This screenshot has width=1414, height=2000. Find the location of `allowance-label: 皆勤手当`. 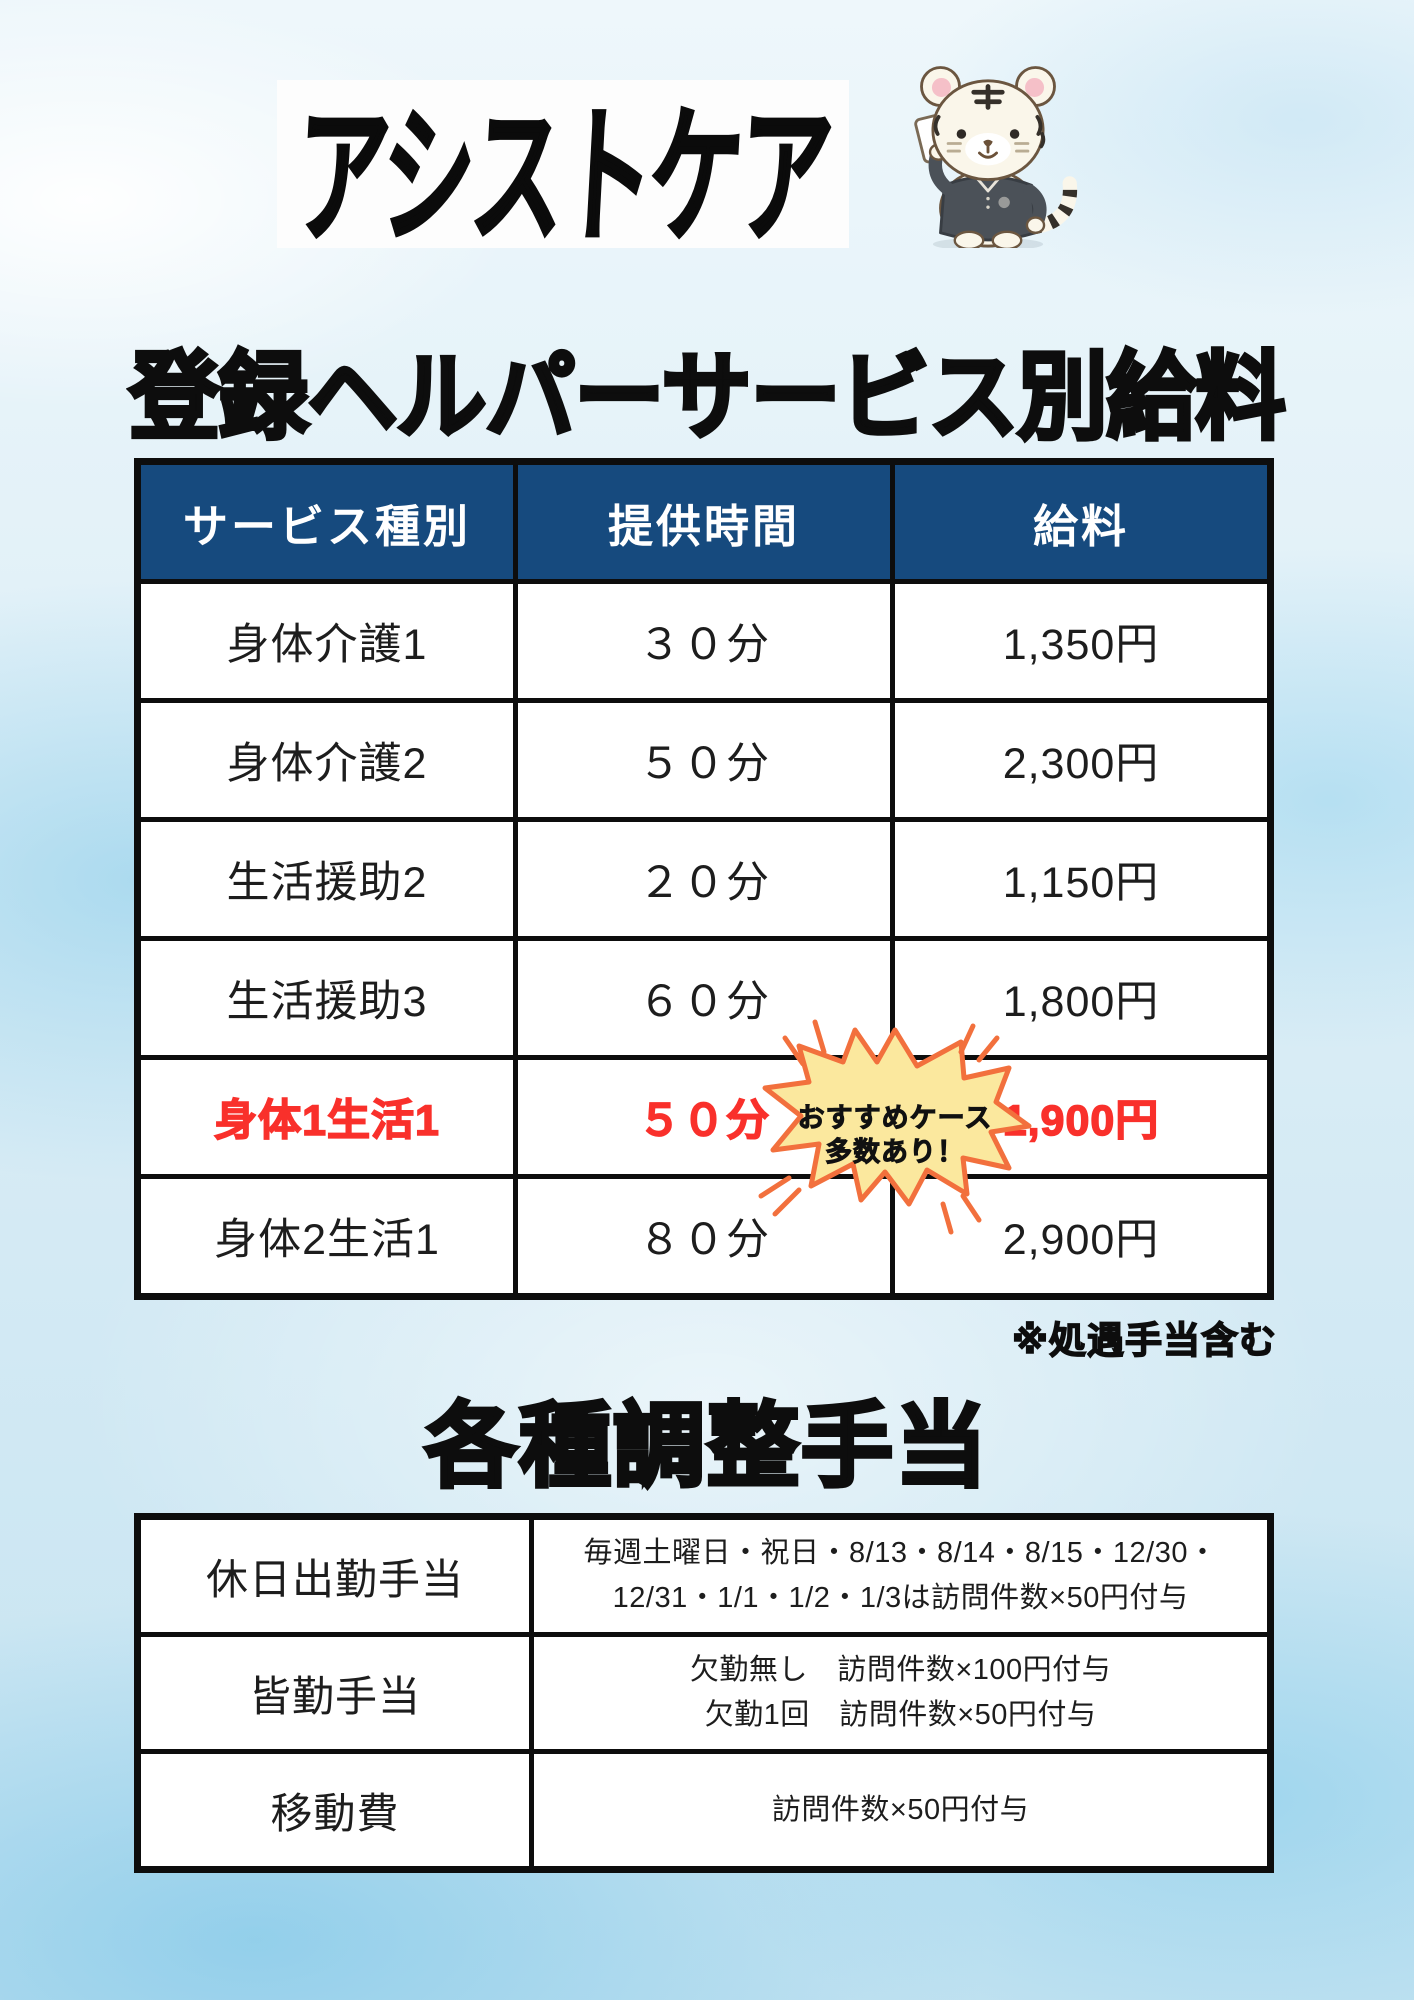

allowance-label: 皆勤手当 is located at coordinates (335, 1693).